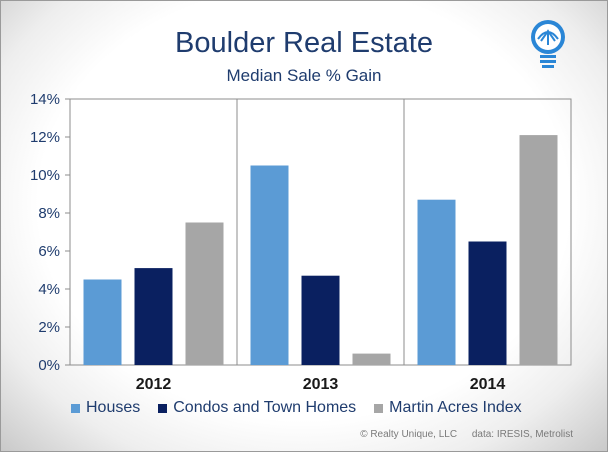 This screenshot has height=452, width=608. I want to click on bar-condos-and-town-homes-2014, so click(487, 303).